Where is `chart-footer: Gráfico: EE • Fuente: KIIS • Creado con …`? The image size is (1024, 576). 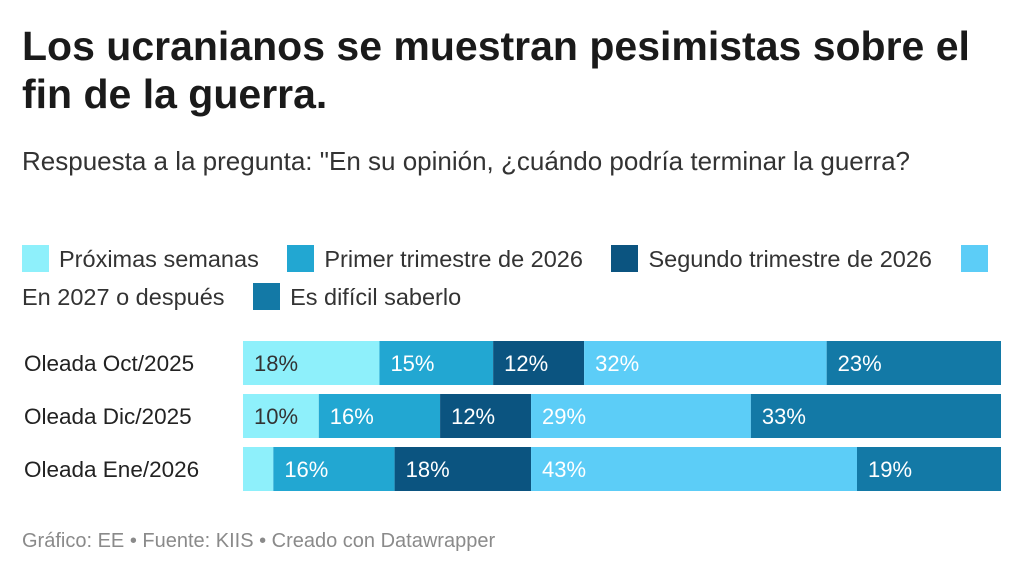 chart-footer: Gráfico: EE • Fuente: KIIS • Creado con … is located at coordinates (259, 541).